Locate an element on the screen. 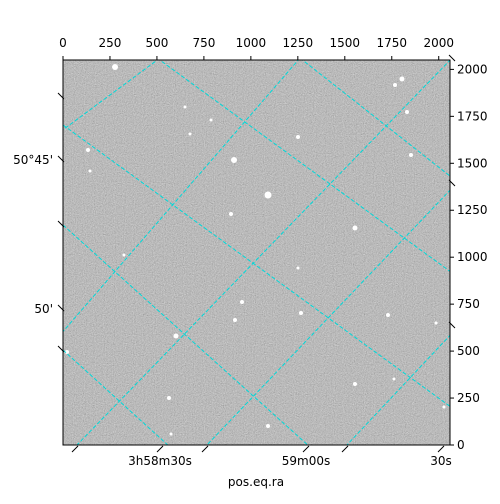 Image resolution: width=500 pixels, height=504 pixels. x-axis-label: pos.eq.ra is located at coordinates (256, 482).